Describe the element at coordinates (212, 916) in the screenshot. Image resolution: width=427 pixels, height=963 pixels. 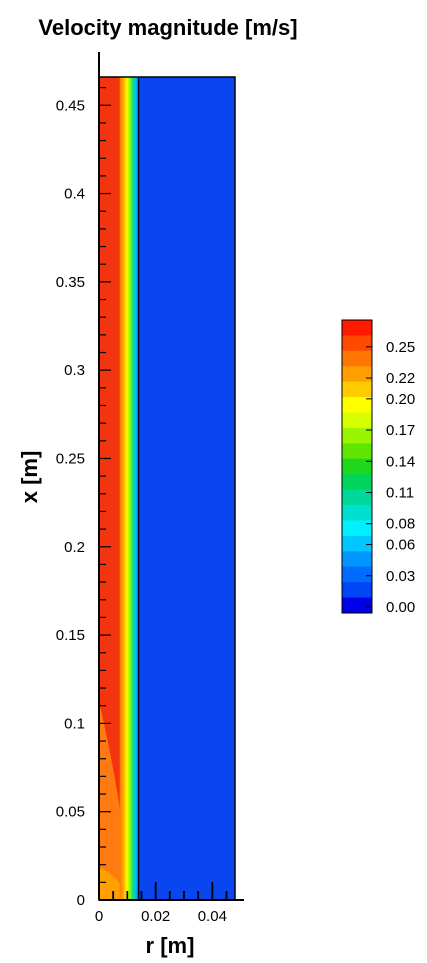
I see `x-tick-label: 0.04` at that location.